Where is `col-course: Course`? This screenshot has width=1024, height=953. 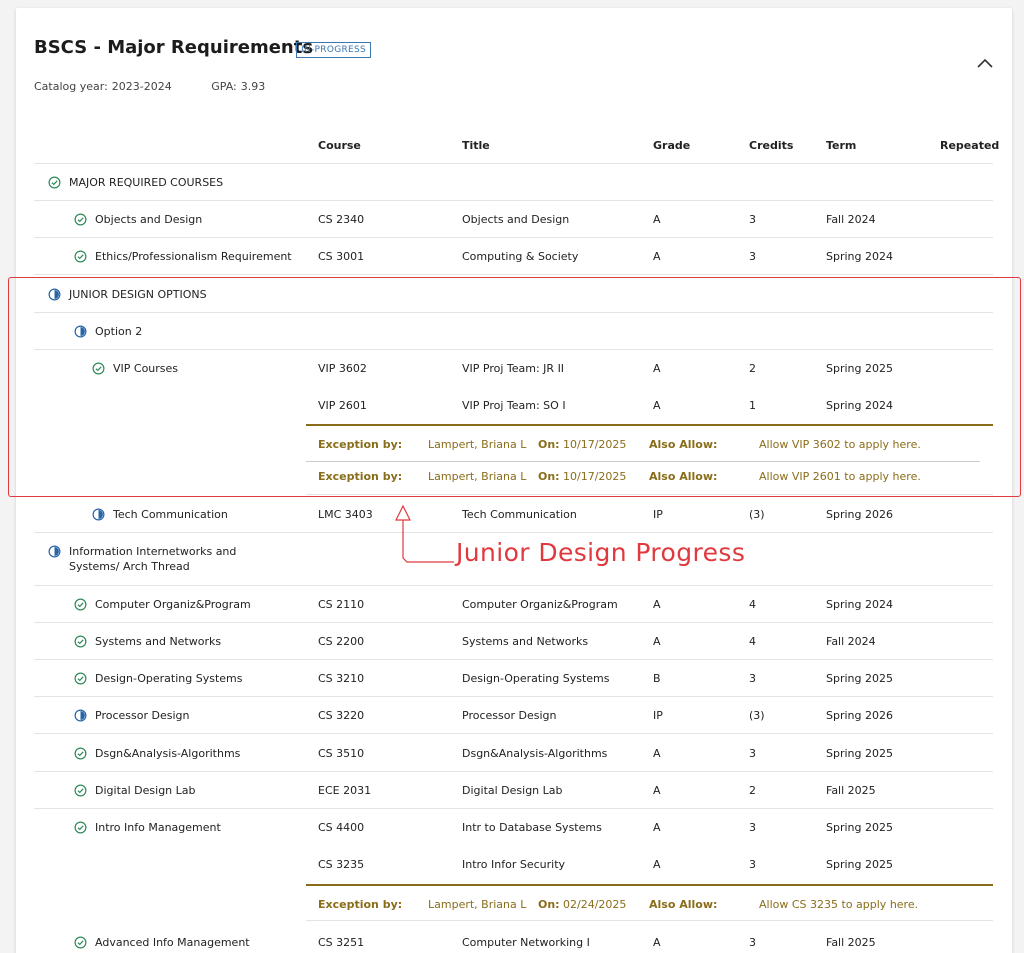 col-course: Course is located at coordinates (339, 145).